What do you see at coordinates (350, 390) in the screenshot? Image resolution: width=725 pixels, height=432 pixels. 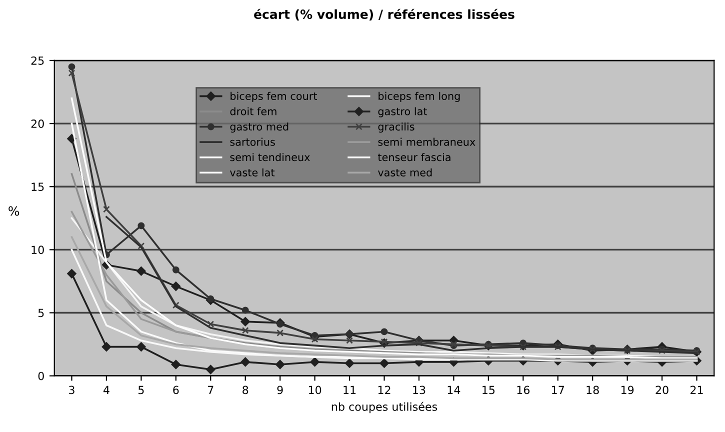 I see `x-tick-label: 11` at bounding box center [350, 390].